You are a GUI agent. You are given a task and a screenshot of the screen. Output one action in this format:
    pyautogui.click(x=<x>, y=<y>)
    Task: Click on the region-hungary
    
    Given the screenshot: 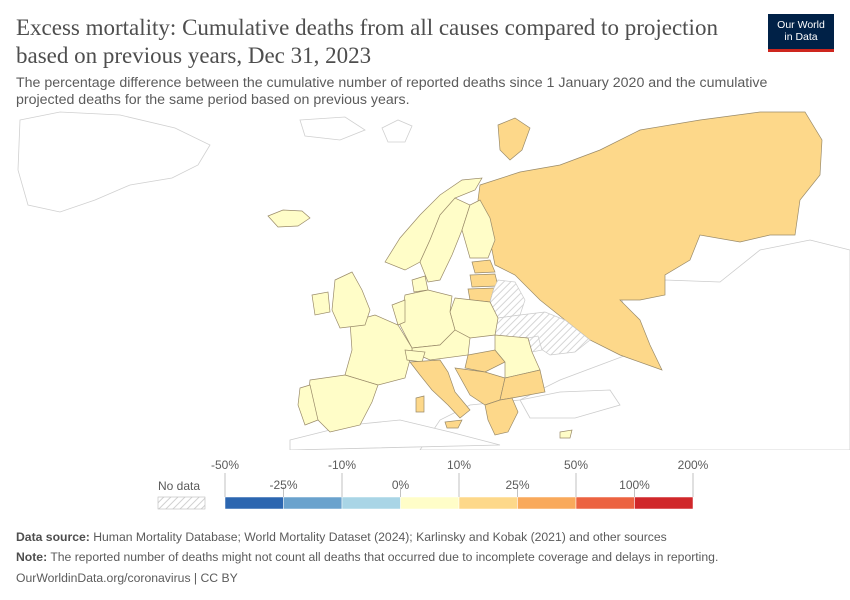 What is the action you would take?
    pyautogui.click(x=485, y=361)
    